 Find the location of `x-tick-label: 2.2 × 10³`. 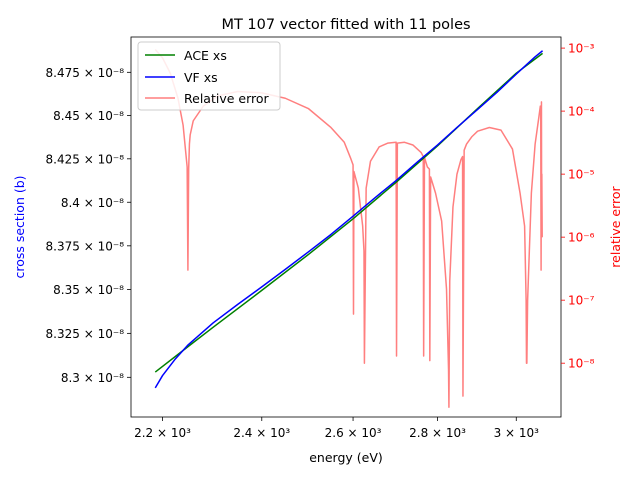

x-tick-label: 2.2 × 10³ is located at coordinates (162, 433).